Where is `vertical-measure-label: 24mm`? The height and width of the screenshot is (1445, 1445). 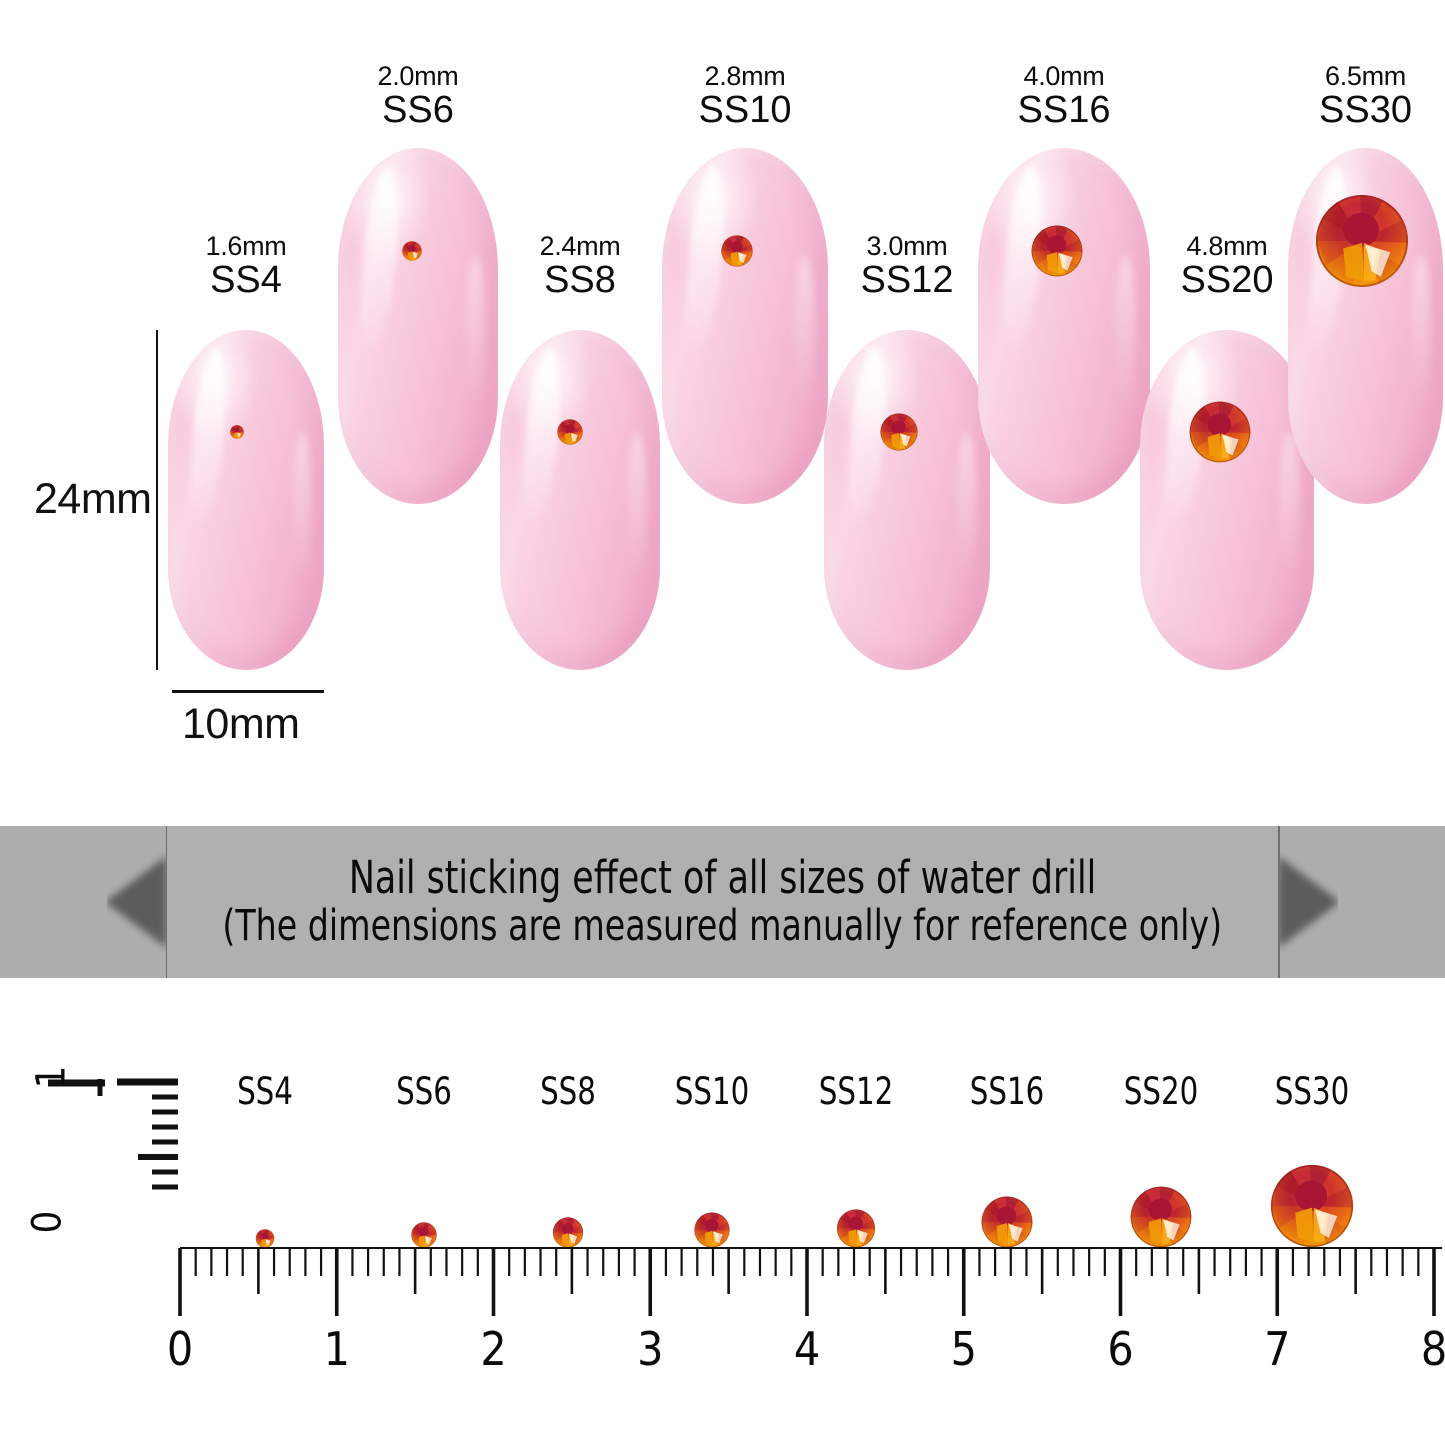
vertical-measure-label: 24mm is located at coordinates (93, 499).